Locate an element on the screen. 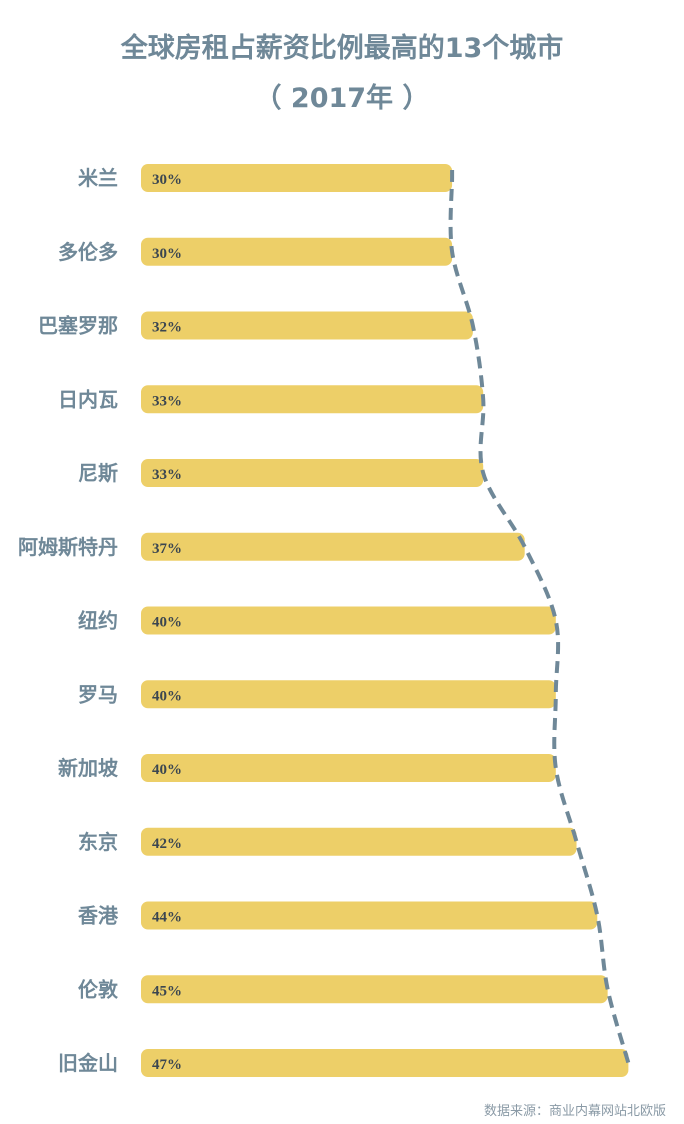  value-label: 45% is located at coordinates (167, 991).